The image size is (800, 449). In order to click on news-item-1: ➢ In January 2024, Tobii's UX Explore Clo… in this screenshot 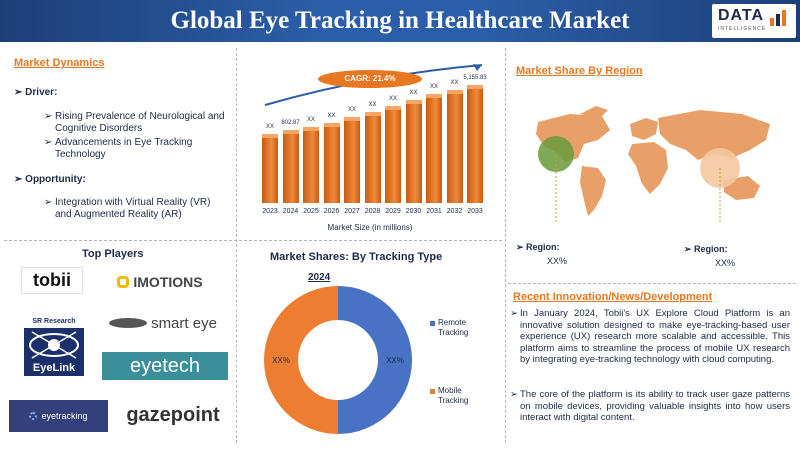, I will do `click(650, 336)`.